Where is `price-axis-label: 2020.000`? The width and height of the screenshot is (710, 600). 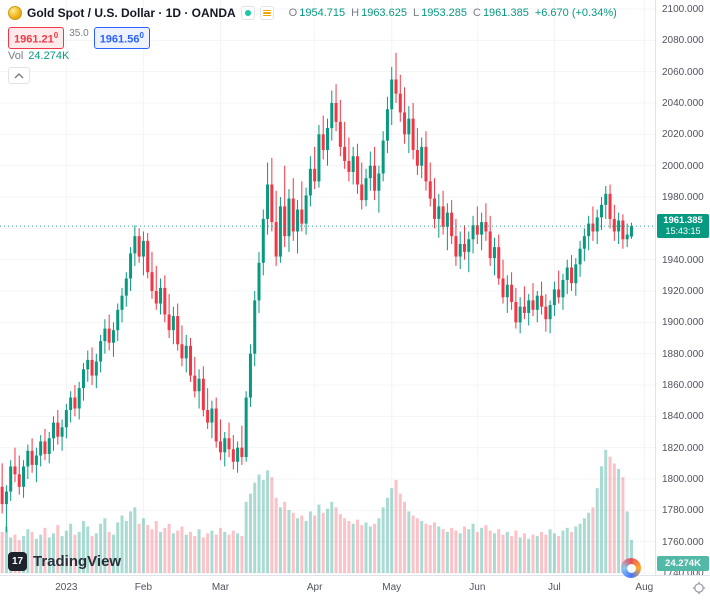 price-axis-label: 2020.000 is located at coordinates (683, 135).